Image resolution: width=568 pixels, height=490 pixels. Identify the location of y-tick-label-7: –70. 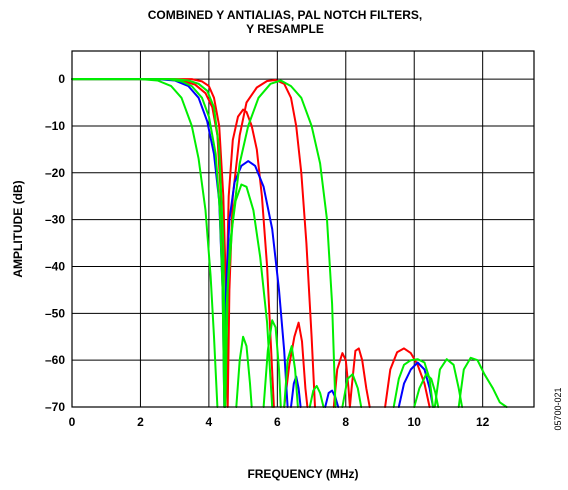
(55, 407).